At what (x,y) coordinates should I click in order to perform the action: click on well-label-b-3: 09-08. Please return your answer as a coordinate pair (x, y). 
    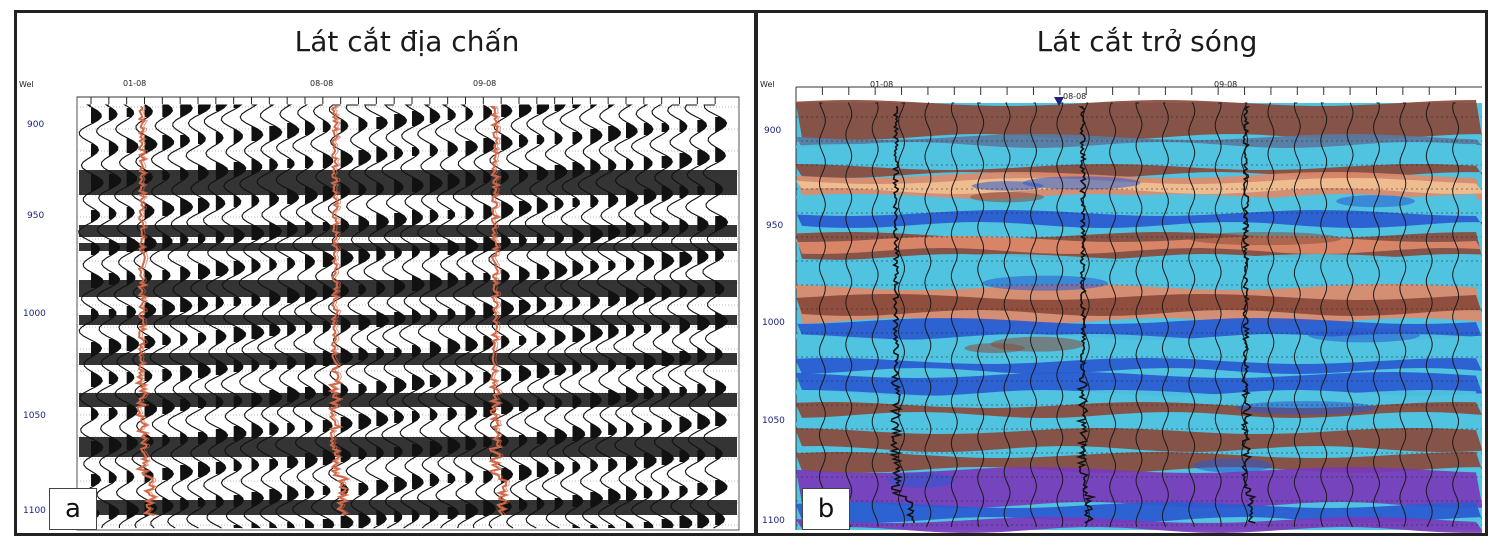
    Looking at the image, I should click on (1225, 84).